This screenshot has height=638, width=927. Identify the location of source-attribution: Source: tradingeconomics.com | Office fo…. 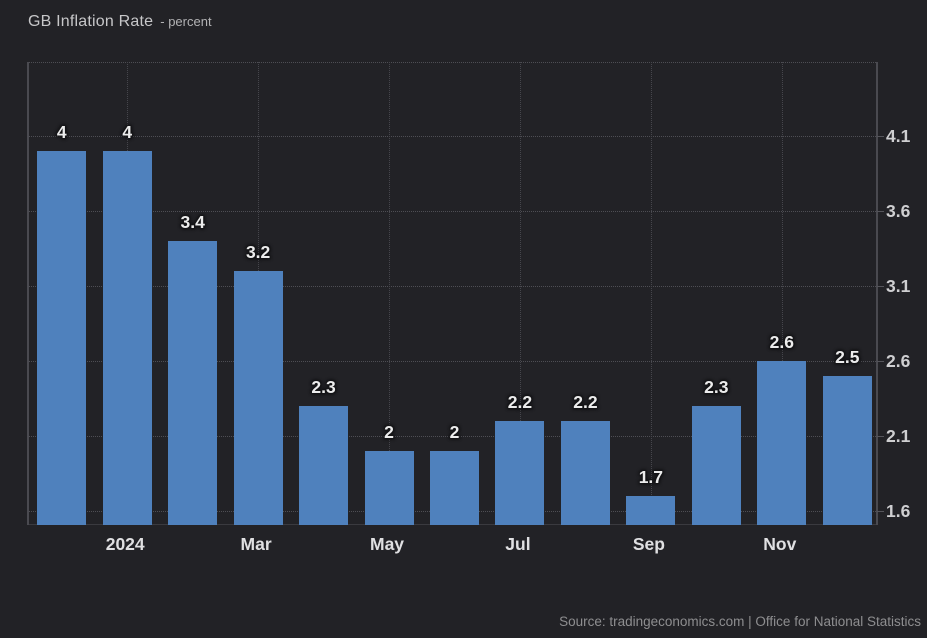
(740, 621).